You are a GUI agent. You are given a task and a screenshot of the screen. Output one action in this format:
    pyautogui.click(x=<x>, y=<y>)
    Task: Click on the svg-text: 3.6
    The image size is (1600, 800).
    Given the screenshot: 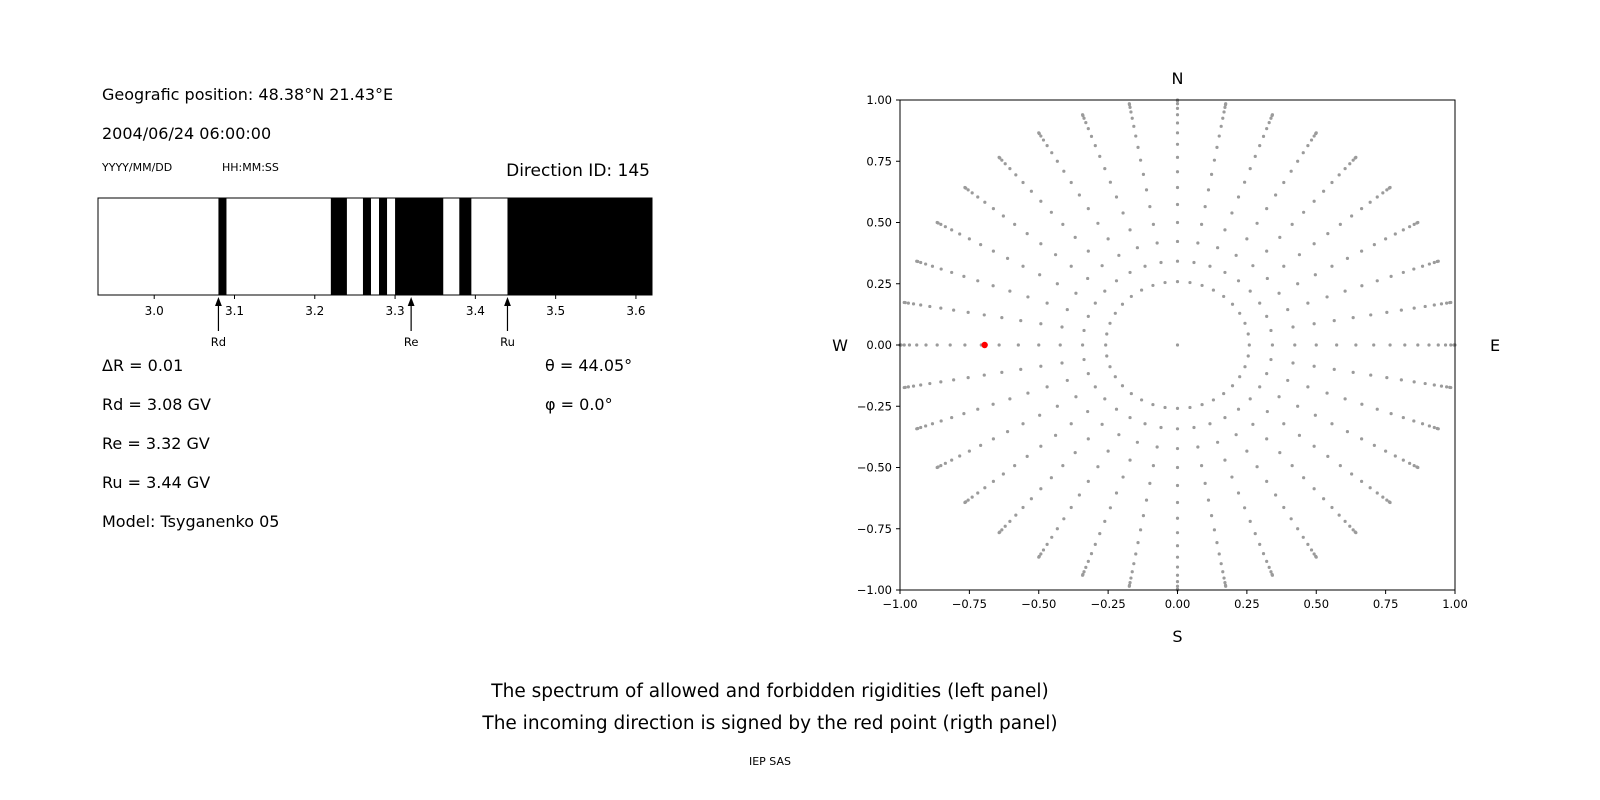 What is the action you would take?
    pyautogui.click(x=635, y=311)
    